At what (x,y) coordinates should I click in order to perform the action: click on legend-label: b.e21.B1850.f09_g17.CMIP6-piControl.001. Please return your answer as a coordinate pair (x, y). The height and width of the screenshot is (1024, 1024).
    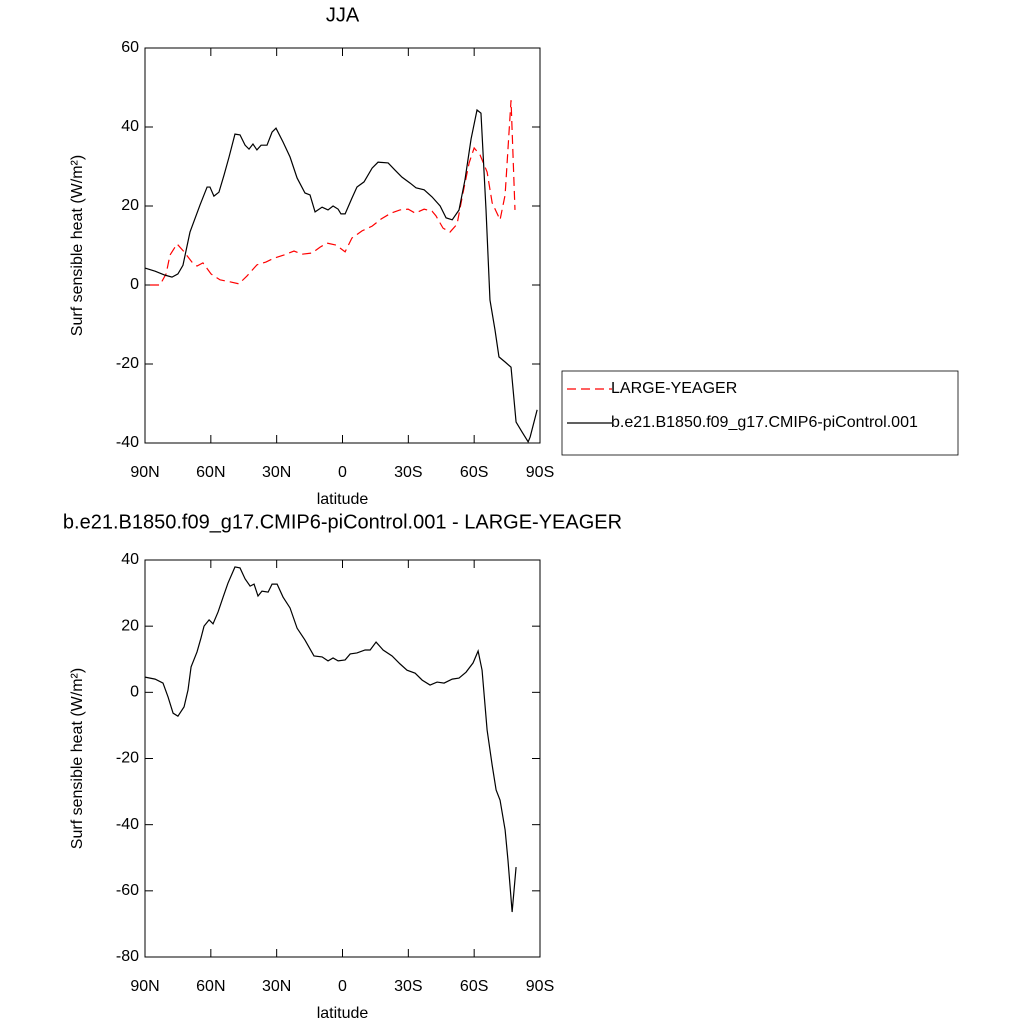
    Looking at the image, I should click on (764, 422).